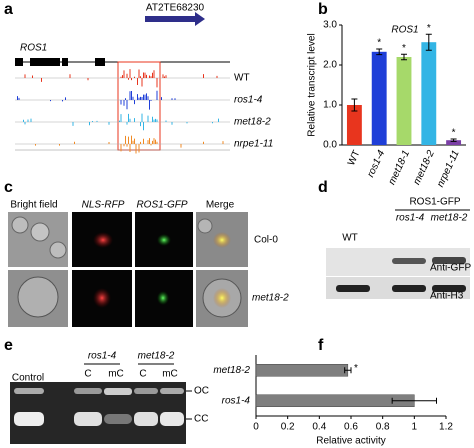 The width and height of the screenshot is (474, 448). What do you see at coordinates (351, 427) in the screenshot?
I see `x-tick-label: 0.6` at bounding box center [351, 427].